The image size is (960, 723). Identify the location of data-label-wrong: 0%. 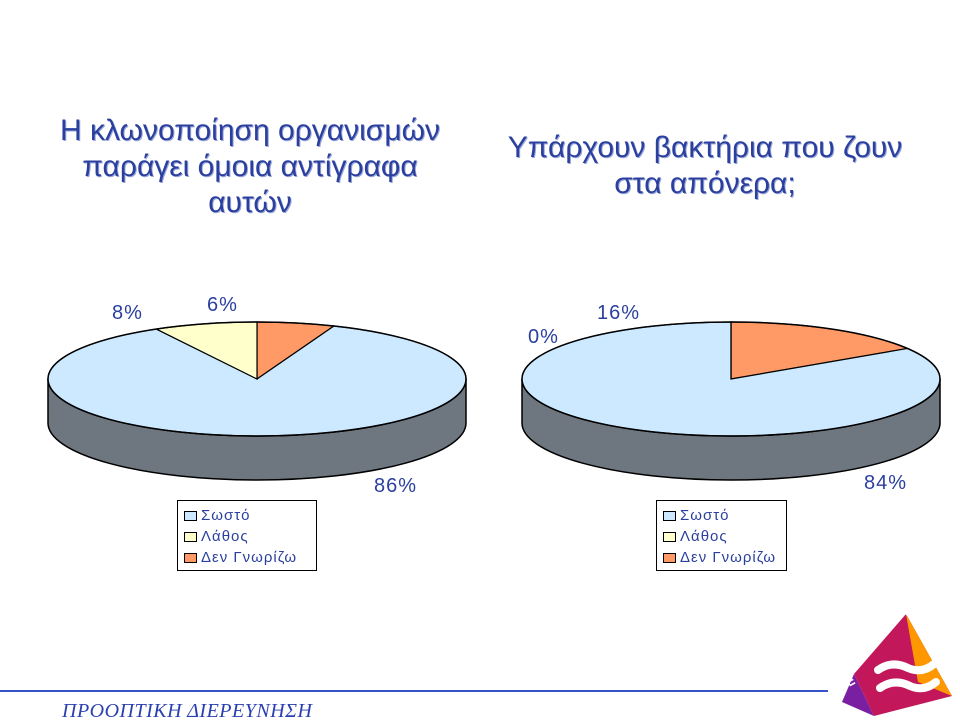
(543, 337).